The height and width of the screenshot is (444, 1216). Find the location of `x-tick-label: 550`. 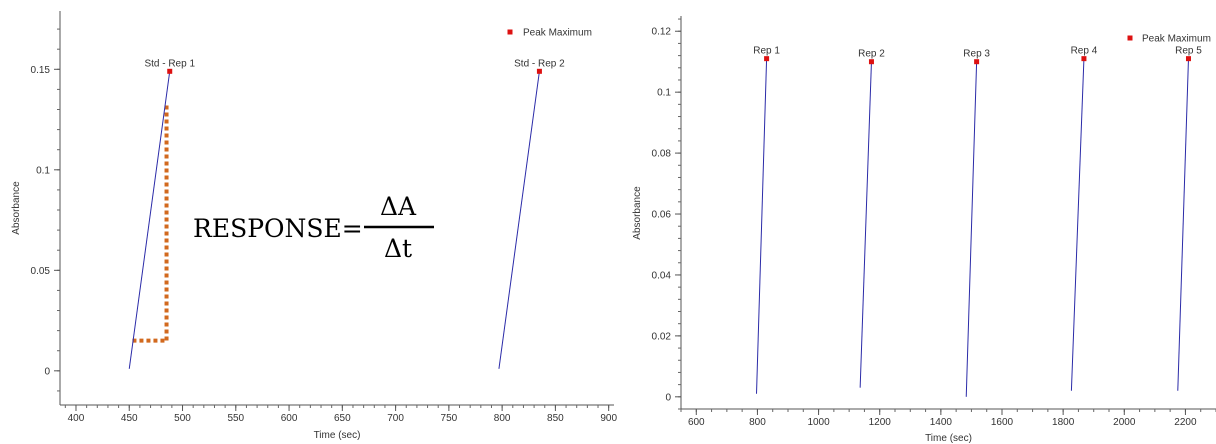

x-tick-label: 550 is located at coordinates (235, 418).